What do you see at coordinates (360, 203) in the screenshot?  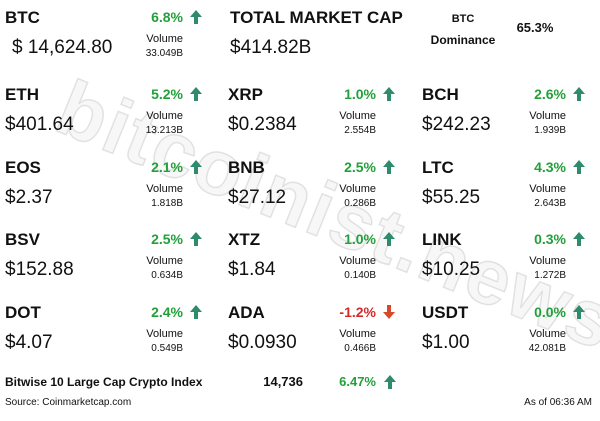 I see `volume-value: 0.286B` at bounding box center [360, 203].